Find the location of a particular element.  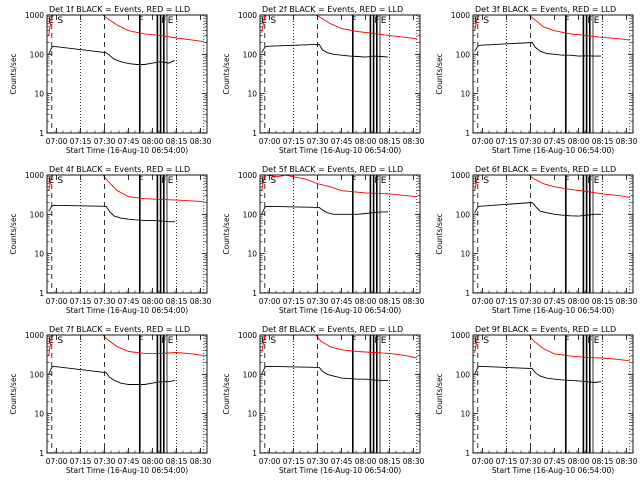

x-tick-label: 08:30 is located at coordinates (414, 301).